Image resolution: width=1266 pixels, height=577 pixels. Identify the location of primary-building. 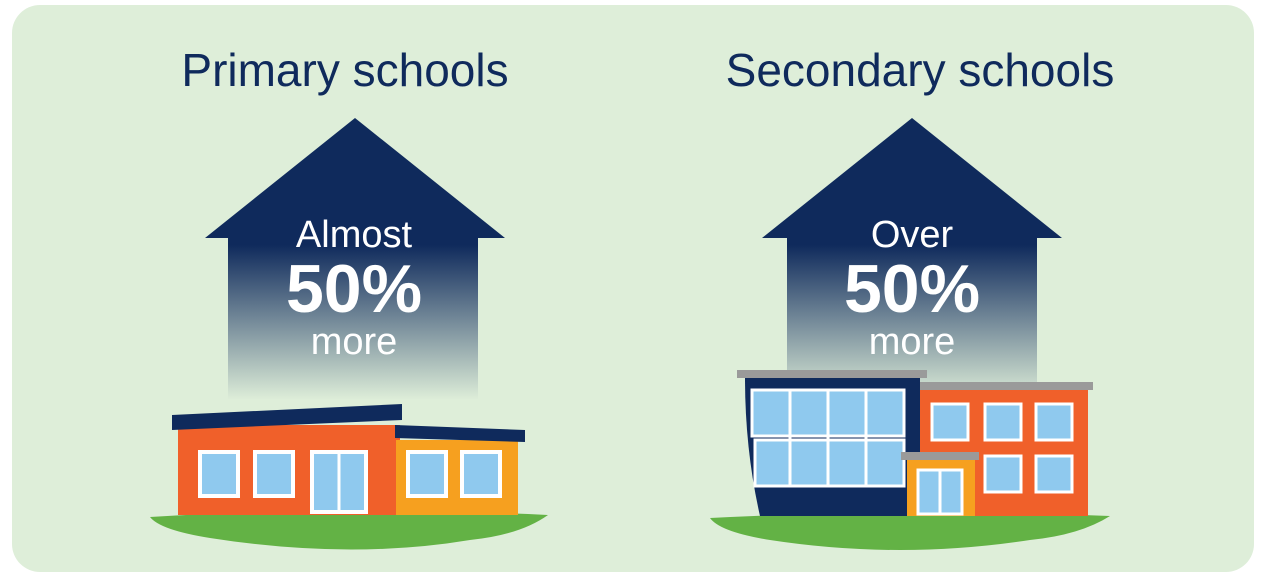
(349, 477).